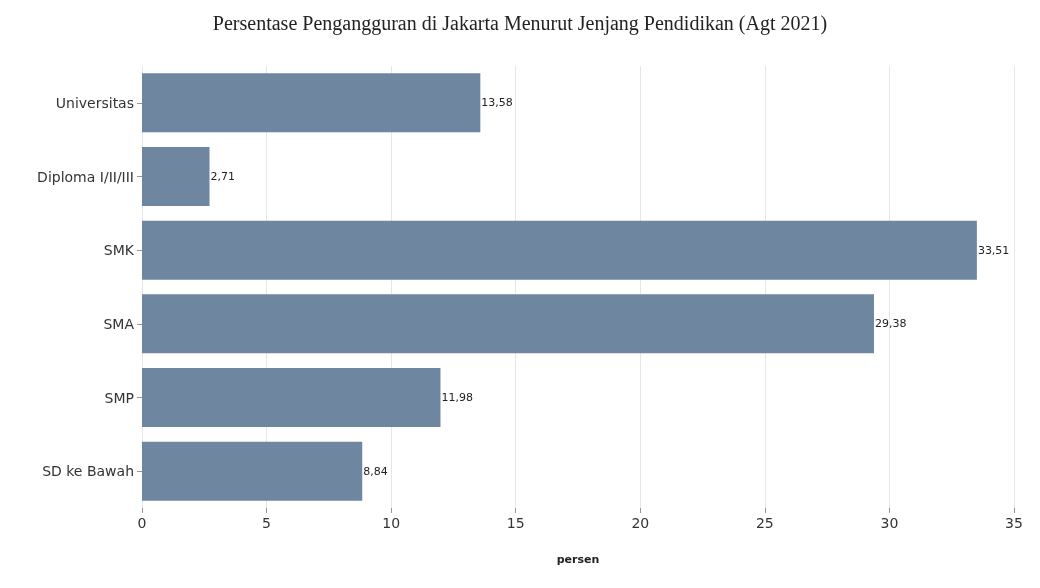 Image resolution: width=1040 pixels, height=588 pixels. I want to click on data-label: 11,98, so click(457, 397).